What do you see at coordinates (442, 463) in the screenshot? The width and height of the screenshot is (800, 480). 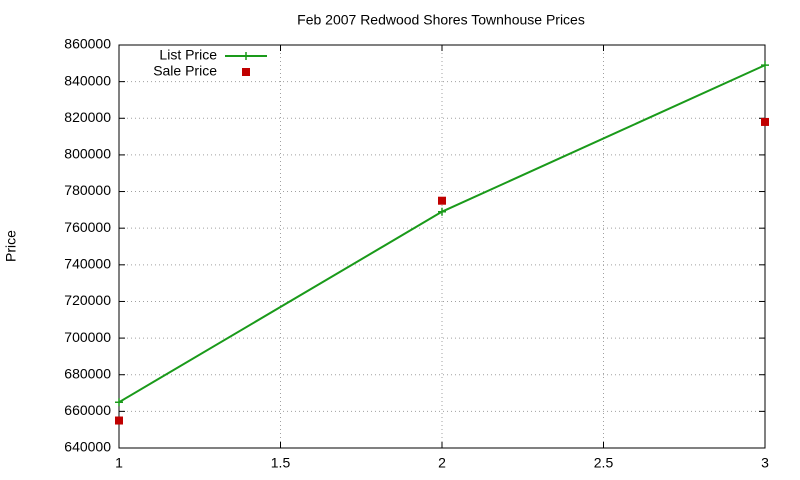 I see `x-tick-label: 2` at bounding box center [442, 463].